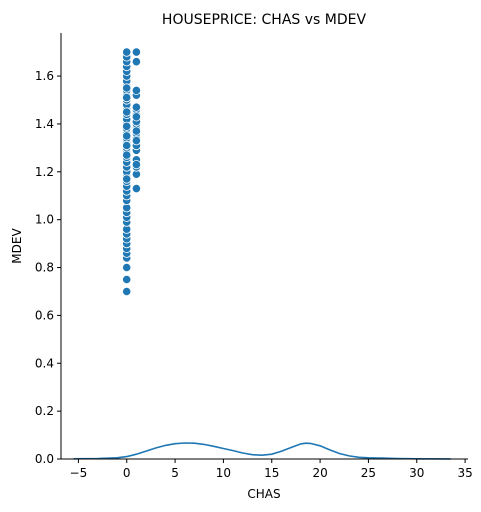 The height and width of the screenshot is (512, 481). What do you see at coordinates (464, 473) in the screenshot?
I see `x-tick-label: 35` at bounding box center [464, 473].